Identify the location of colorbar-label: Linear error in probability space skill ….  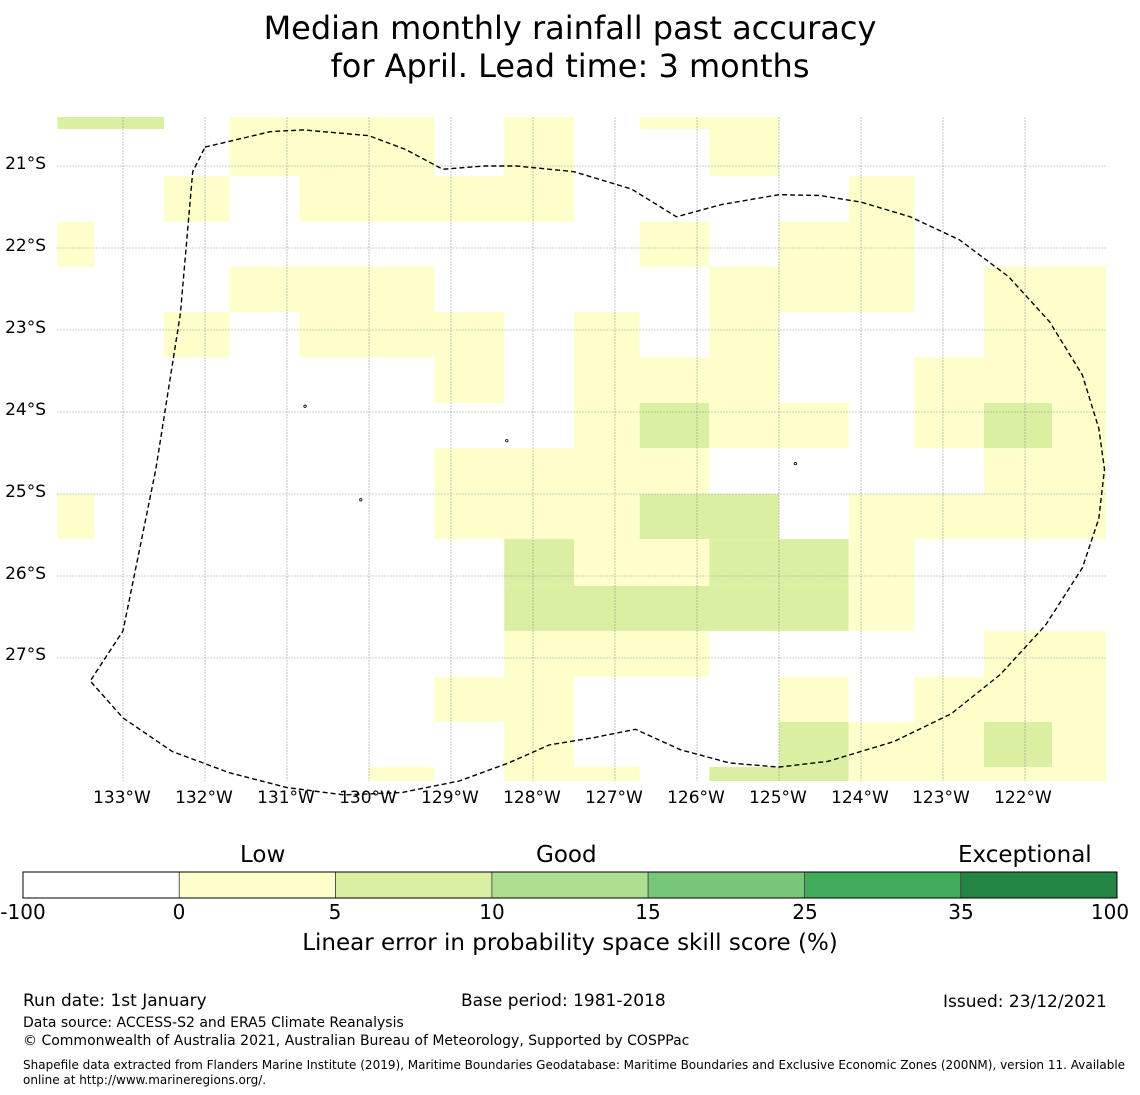
(570, 943).